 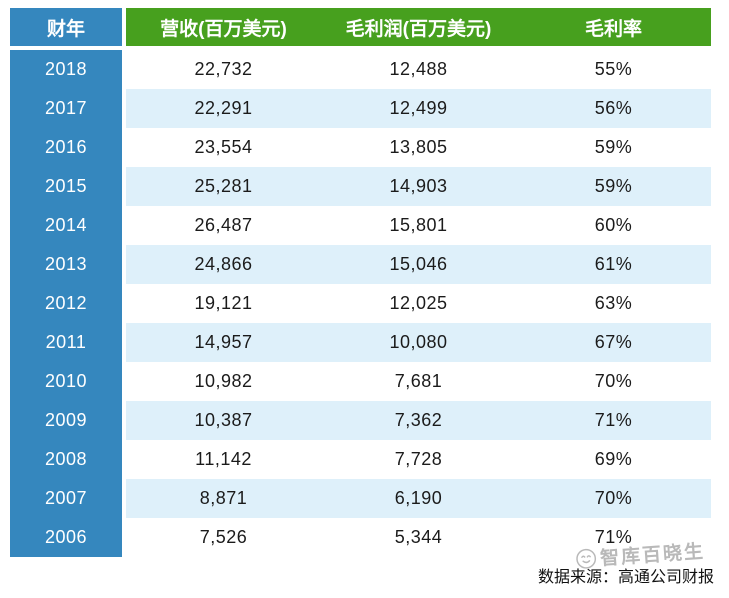 I want to click on table-header-row: 财年 营收(百万美元) 毛利润(百万美元) 毛利率, so click(x=360, y=27).